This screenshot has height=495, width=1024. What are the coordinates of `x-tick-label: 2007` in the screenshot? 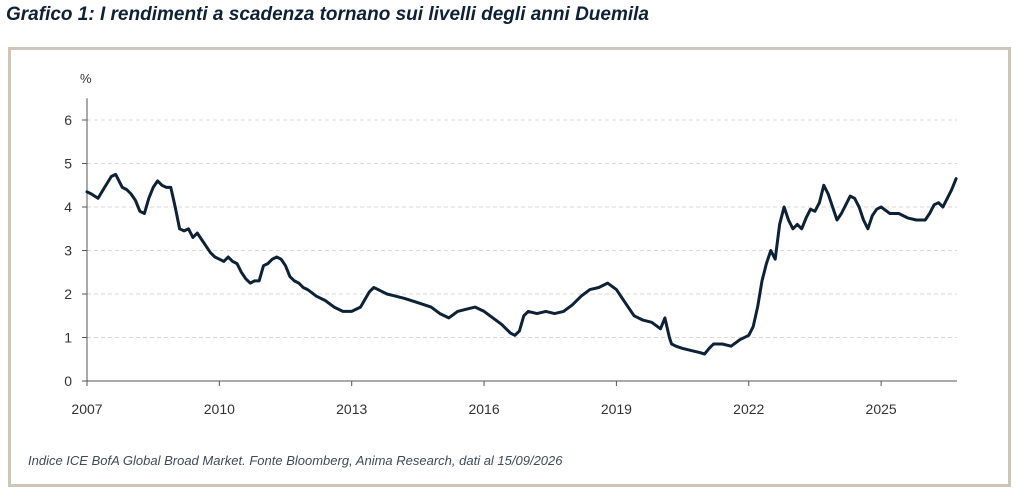 It's located at (86, 409).